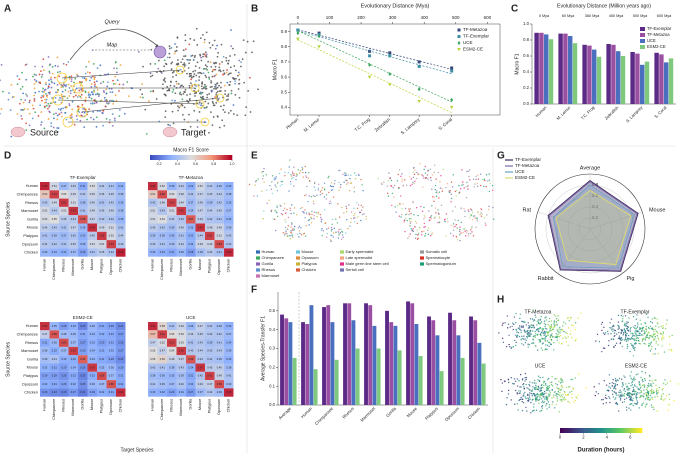 This screenshot has width=680, height=457. I want to click on y-tick-label: 0.6, so click(526, 55).